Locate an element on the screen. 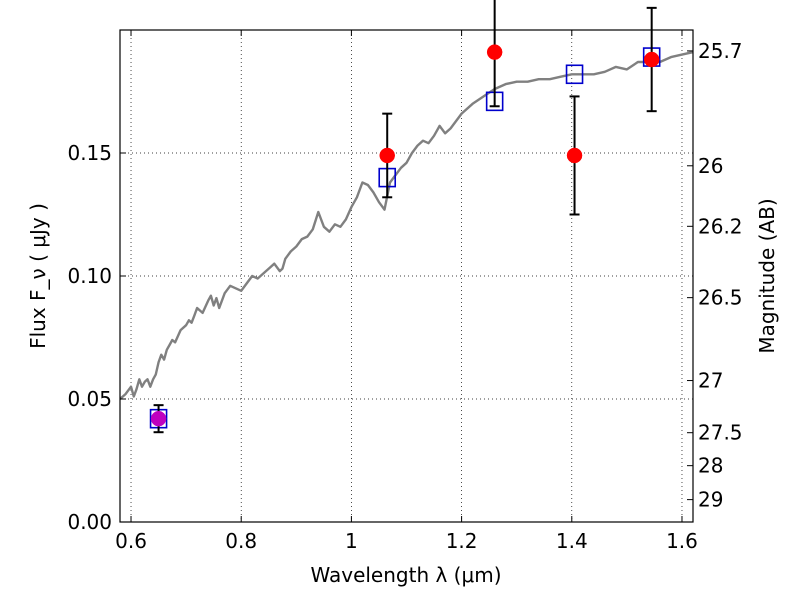 The image size is (800, 600). y-tick-label: 0.05 is located at coordinates (89, 399).